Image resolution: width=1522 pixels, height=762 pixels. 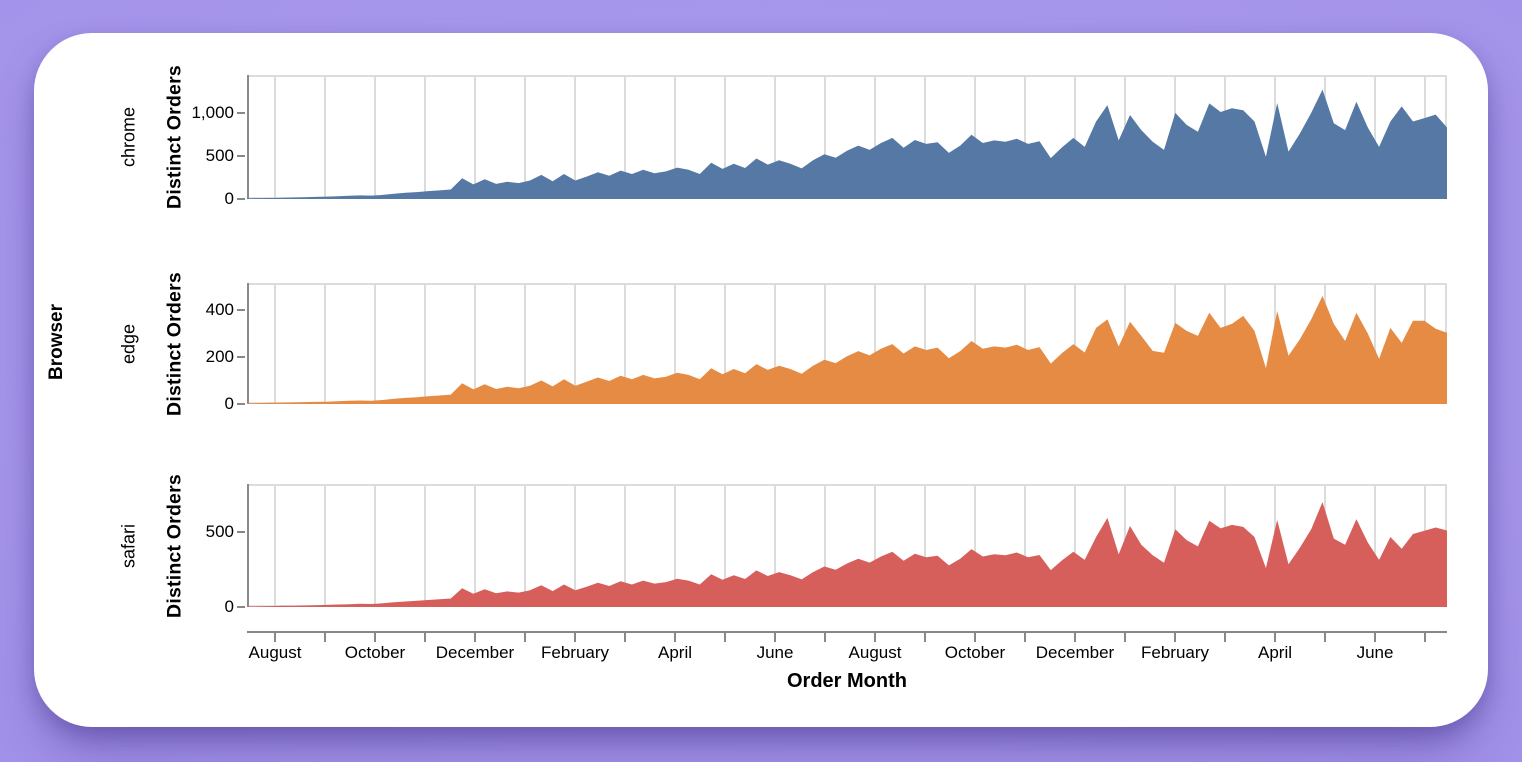 What do you see at coordinates (275, 652) in the screenshot?
I see `x-tick-label-0: August` at bounding box center [275, 652].